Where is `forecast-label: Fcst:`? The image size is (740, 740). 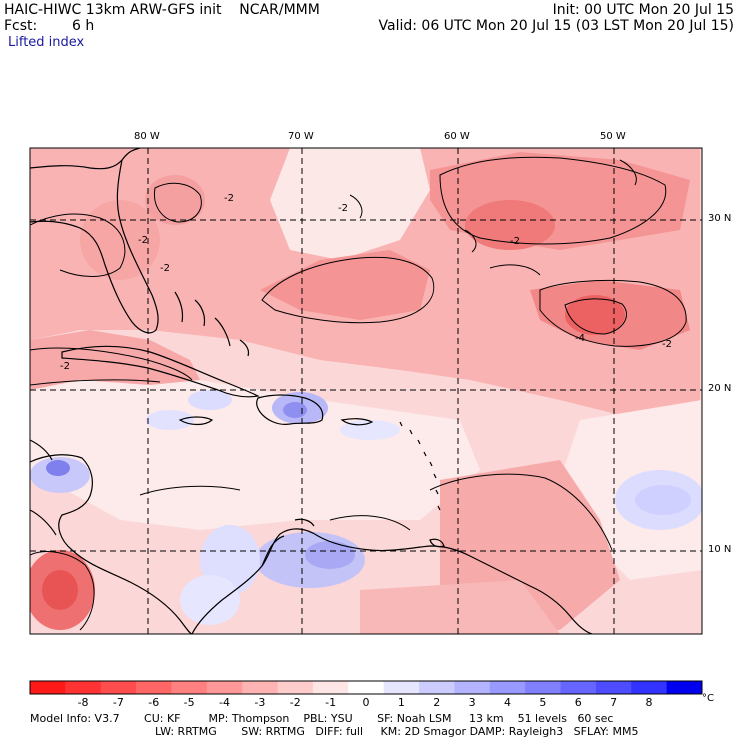 forecast-label: Fcst: is located at coordinates (21, 26).